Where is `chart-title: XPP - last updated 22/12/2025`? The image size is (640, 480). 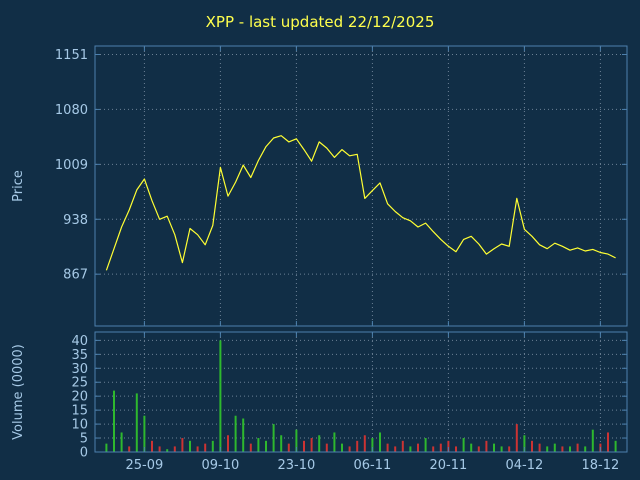
chart-title: XPP - last updated 22/12/2025 is located at coordinates (320, 22).